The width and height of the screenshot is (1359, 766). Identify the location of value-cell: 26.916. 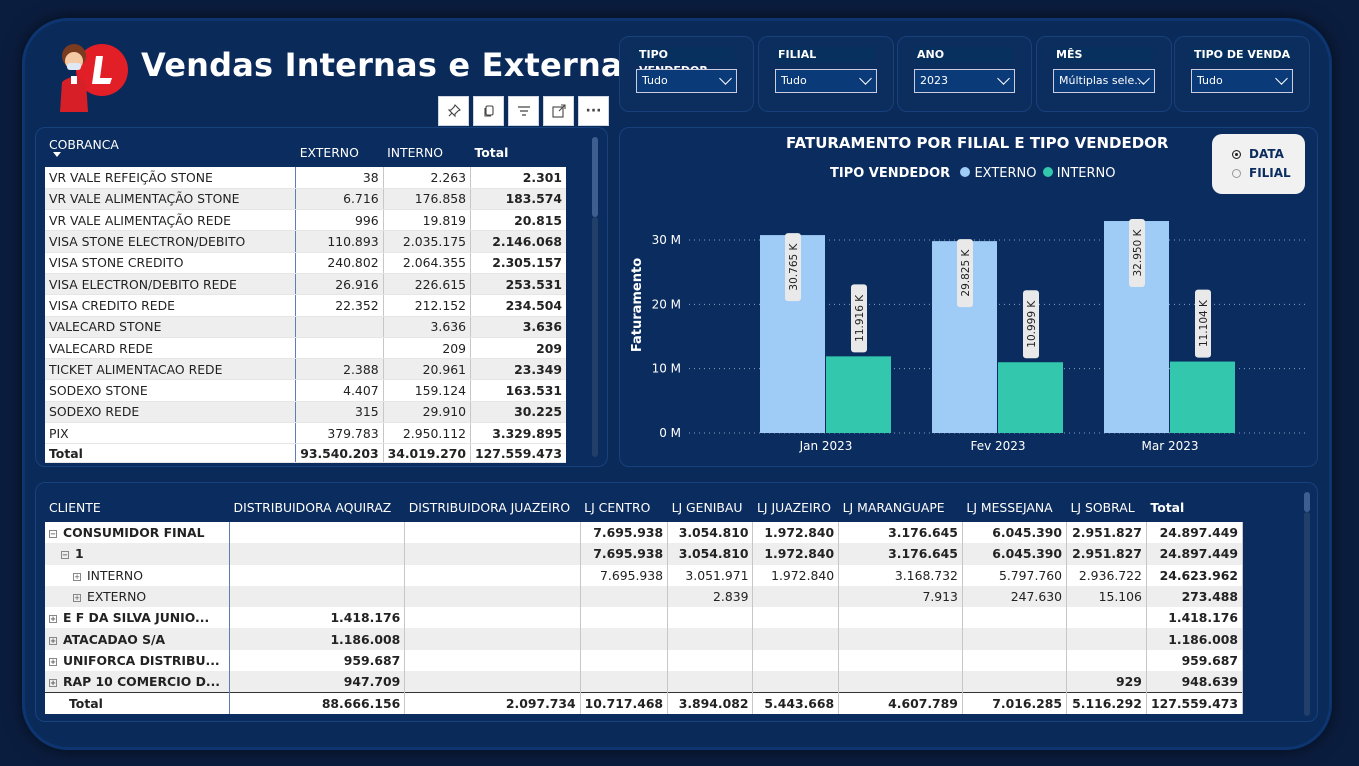
(339, 284).